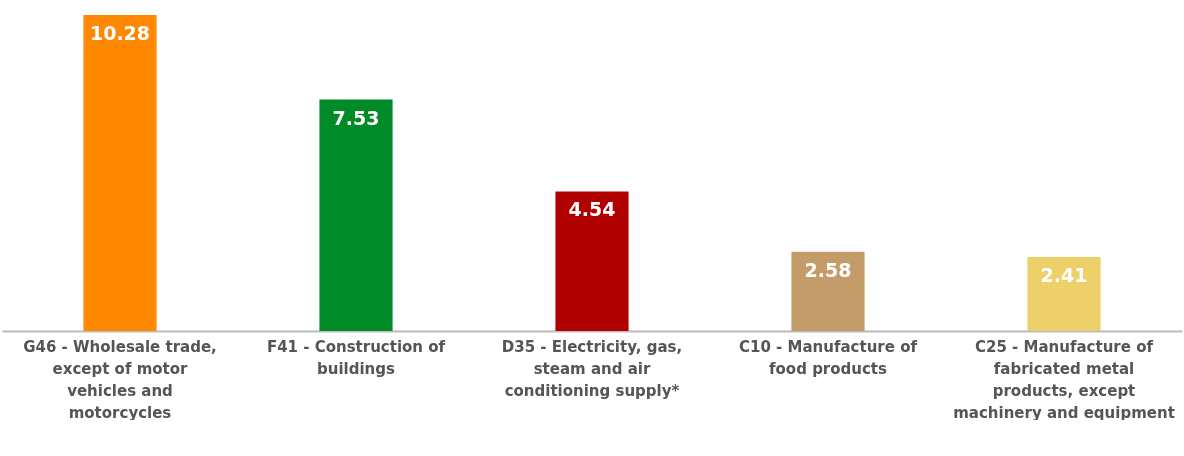 Image resolution: width=1184 pixels, height=456 pixels. What do you see at coordinates (120, 379) in the screenshot?
I see `x-tick-label: G46 - Wholesale trade, except of motor vehicles and motorcycles` at bounding box center [120, 379].